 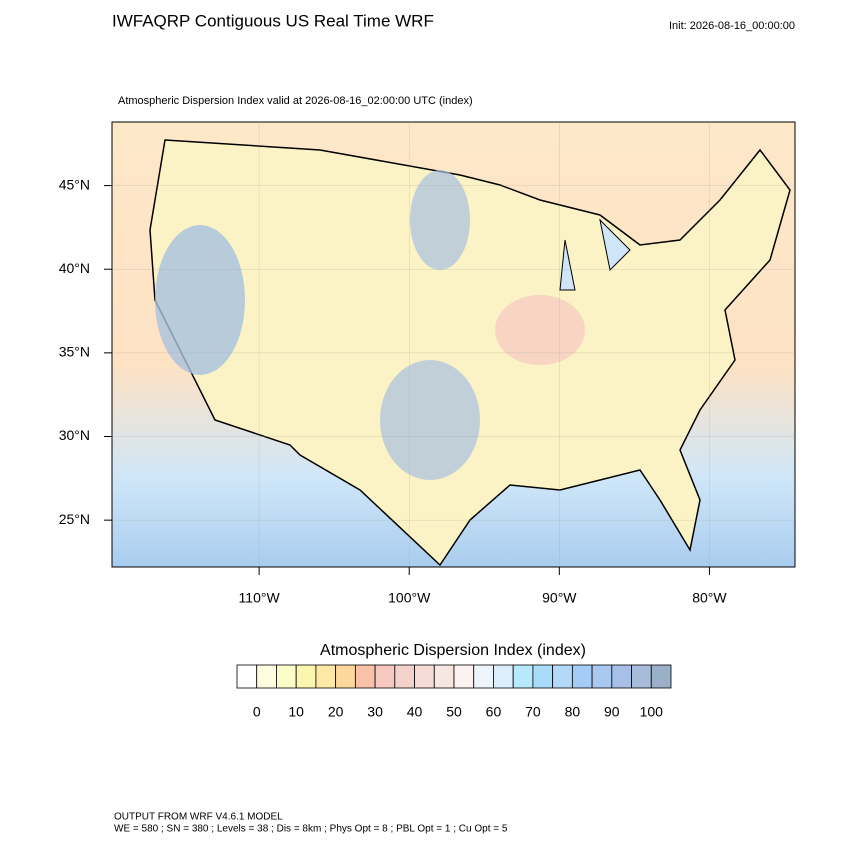 I want to click on colorbar-label: 100, so click(x=652, y=712).